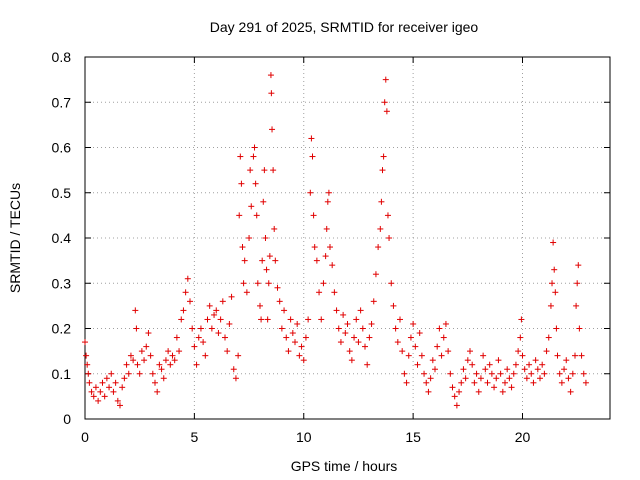  What do you see at coordinates (304, 437) in the screenshot?
I see `x-tick-label: 10` at bounding box center [304, 437].